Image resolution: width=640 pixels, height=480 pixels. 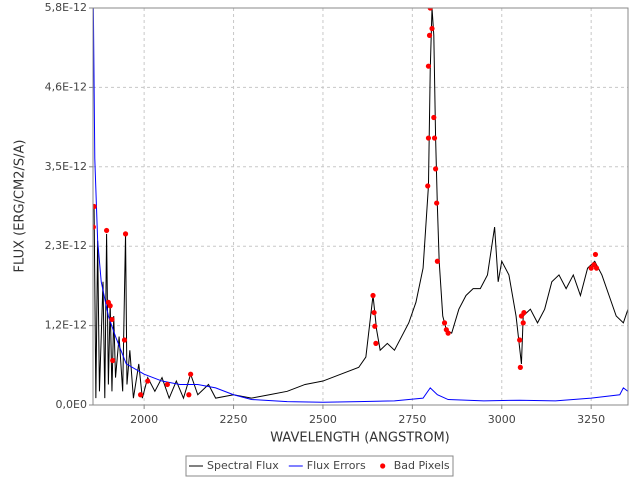 What do you see at coordinates (66, 245) in the screenshot?
I see `y-tick-label: 2,3E-12` at bounding box center [66, 245].